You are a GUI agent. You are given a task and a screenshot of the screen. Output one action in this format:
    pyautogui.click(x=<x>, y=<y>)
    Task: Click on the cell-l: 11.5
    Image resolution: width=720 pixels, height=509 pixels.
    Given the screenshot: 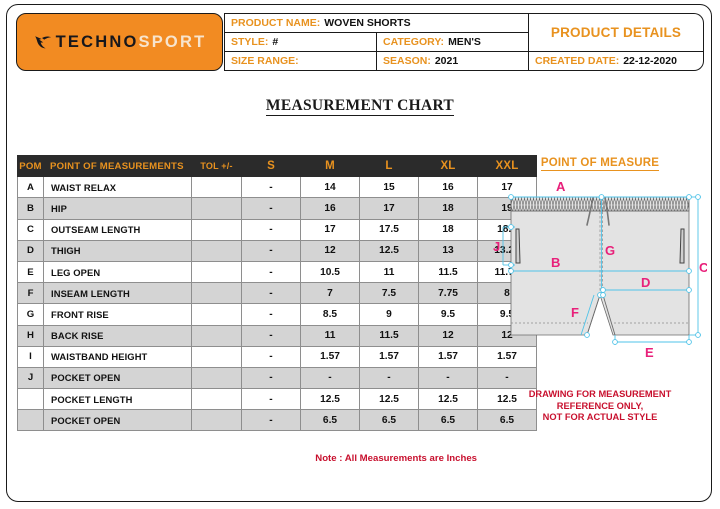 What is the action you would take?
    pyautogui.click(x=389, y=335)
    